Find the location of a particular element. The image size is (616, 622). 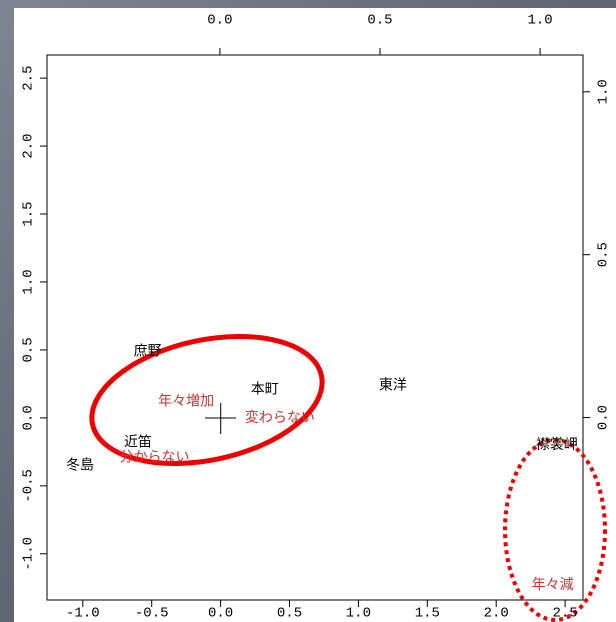

y2-tick-label: 0.0 is located at coordinates (604, 417).